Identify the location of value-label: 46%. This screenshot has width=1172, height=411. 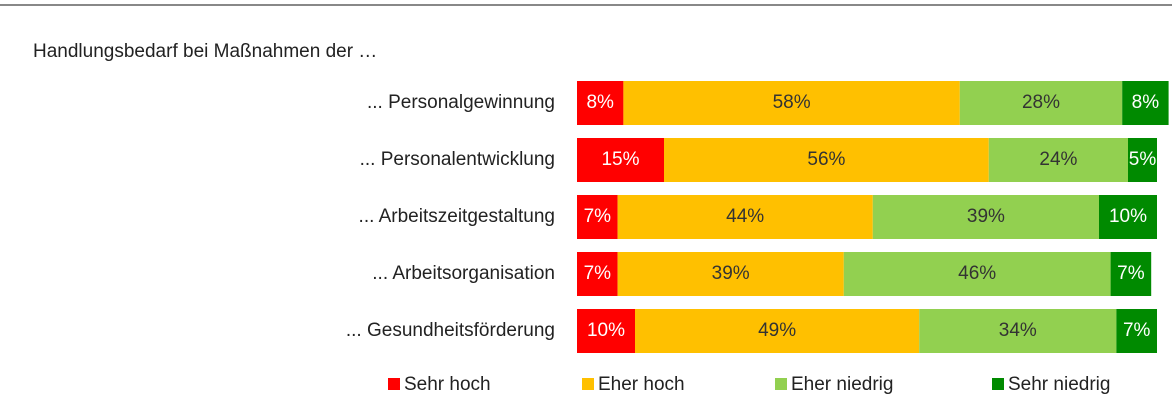
(977, 273).